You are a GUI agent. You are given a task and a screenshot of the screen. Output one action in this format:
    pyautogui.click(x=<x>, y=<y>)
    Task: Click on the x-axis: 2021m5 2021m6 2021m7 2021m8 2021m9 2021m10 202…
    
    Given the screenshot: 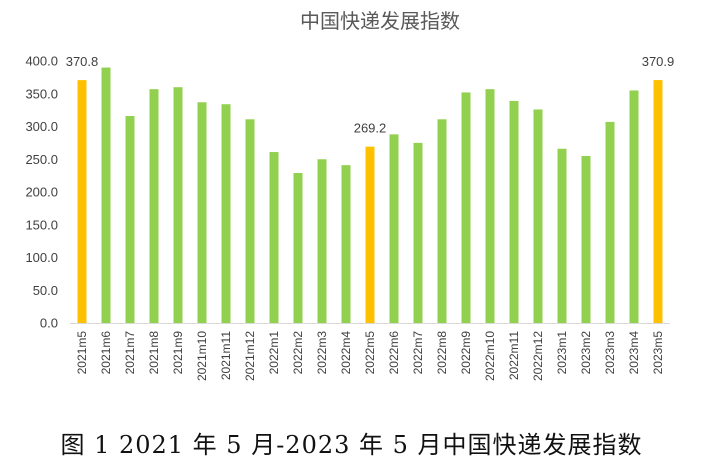 What is the action you would take?
    pyautogui.click(x=370, y=352)
    